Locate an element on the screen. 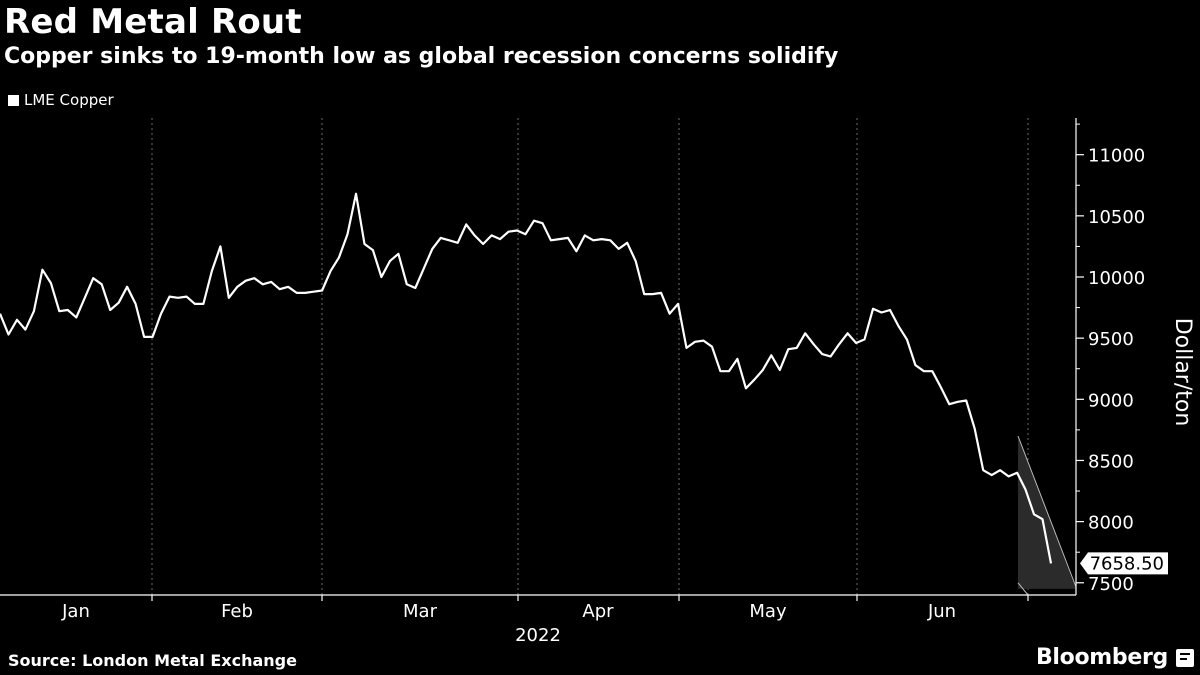 The image size is (1200, 675). last-value-callout: 7658.50 is located at coordinates (1124, 563).